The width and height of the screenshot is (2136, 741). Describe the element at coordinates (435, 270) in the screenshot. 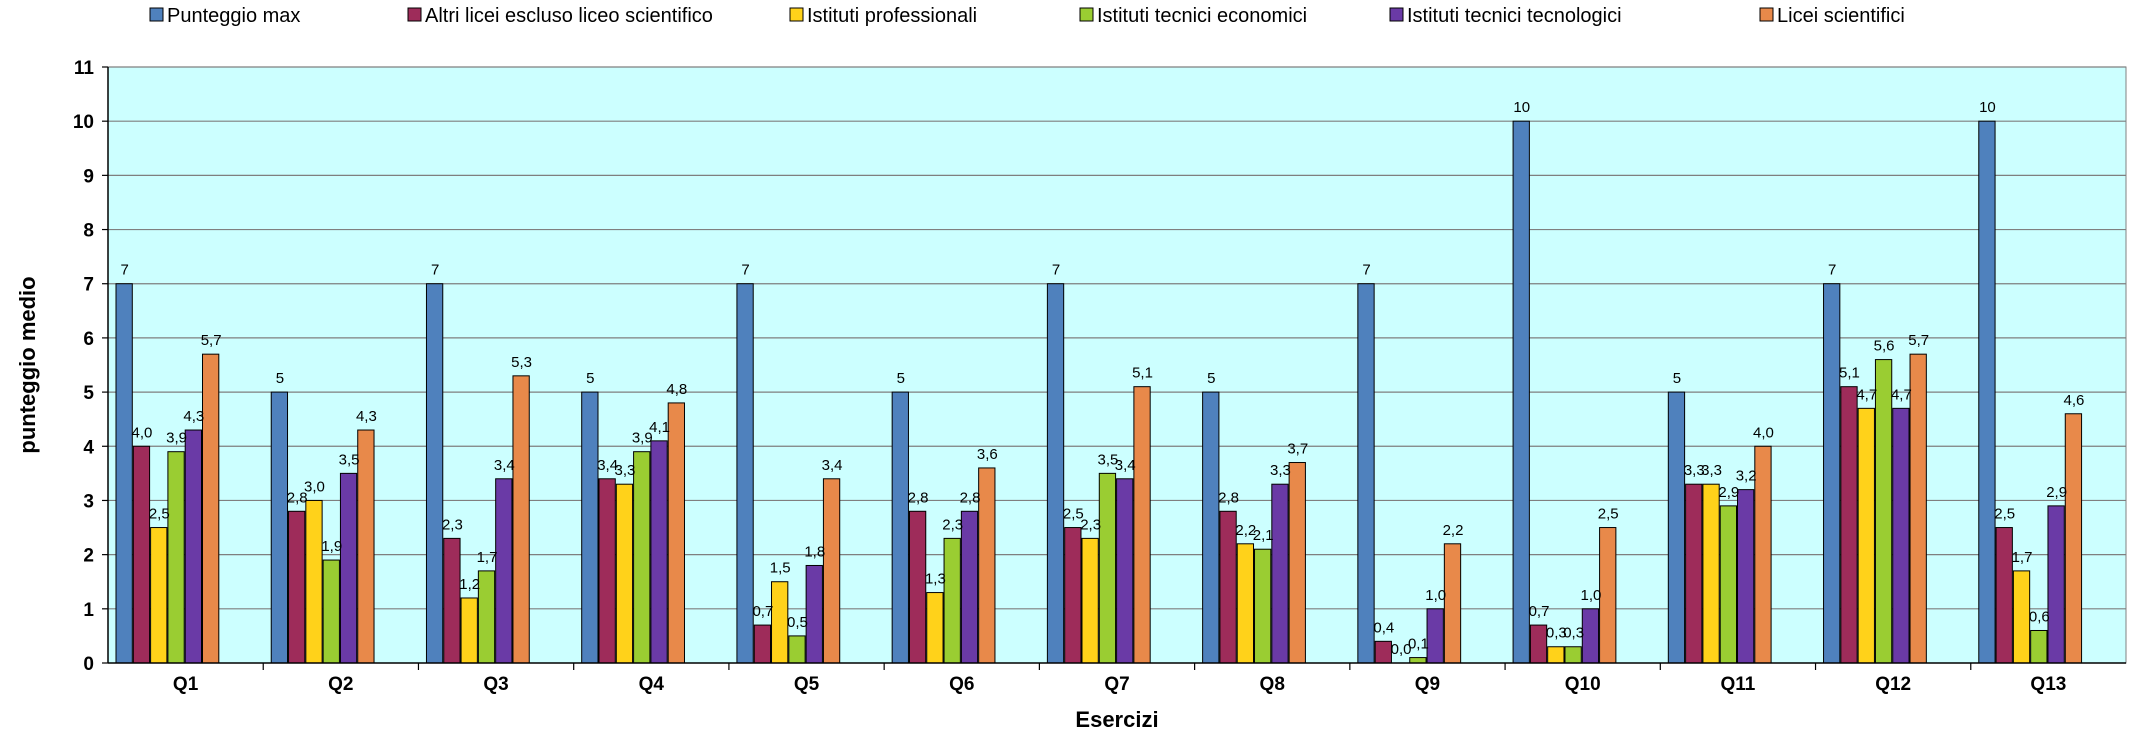

I see `data-label: 7` at that location.